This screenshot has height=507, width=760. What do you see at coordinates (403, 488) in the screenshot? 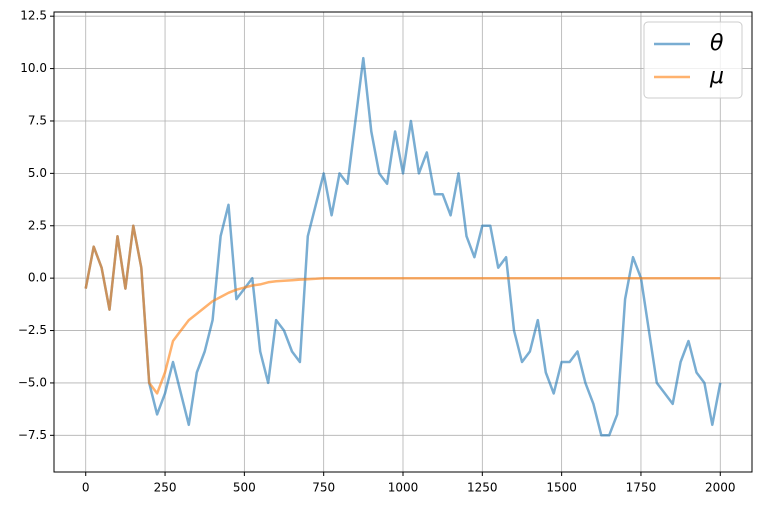
I see `x-tick-label: 1000` at bounding box center [403, 488].